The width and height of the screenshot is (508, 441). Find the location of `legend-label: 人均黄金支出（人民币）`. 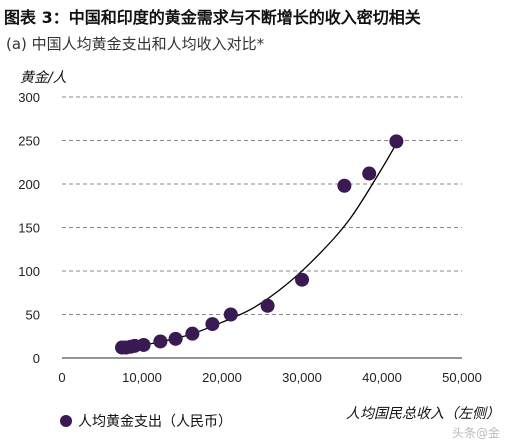

legend-label: 人均黄金支出（人民币） is located at coordinates (155, 421).